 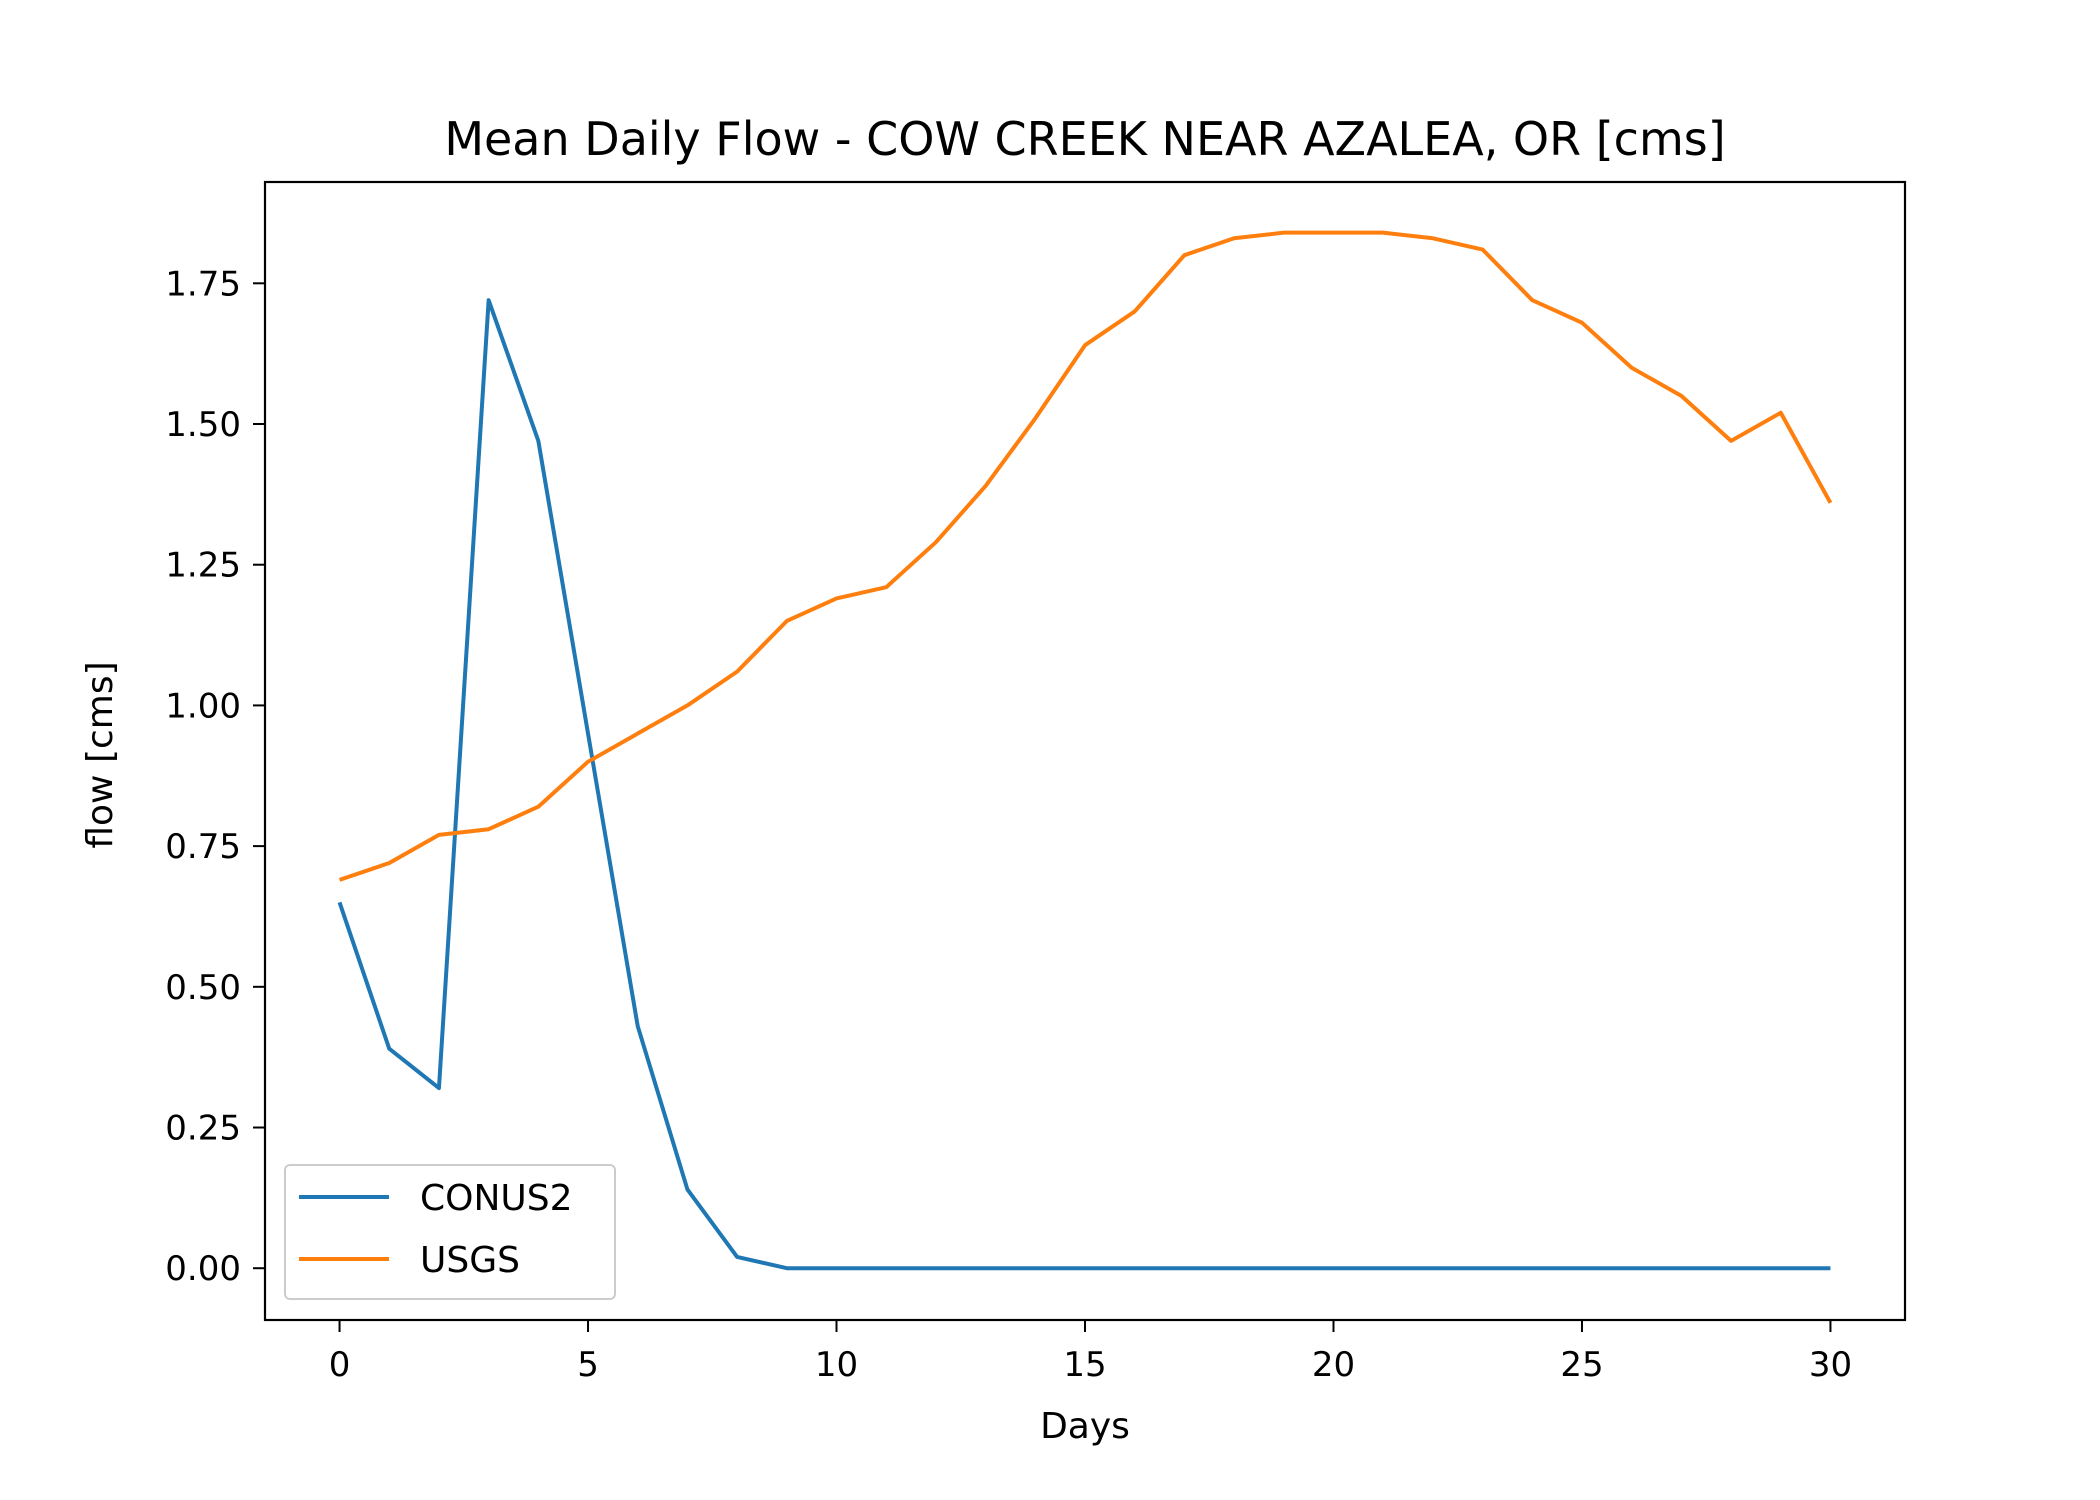 I want to click on x-axis: 0 5 10 15 20 25 30, so click(x=1090, y=1352).